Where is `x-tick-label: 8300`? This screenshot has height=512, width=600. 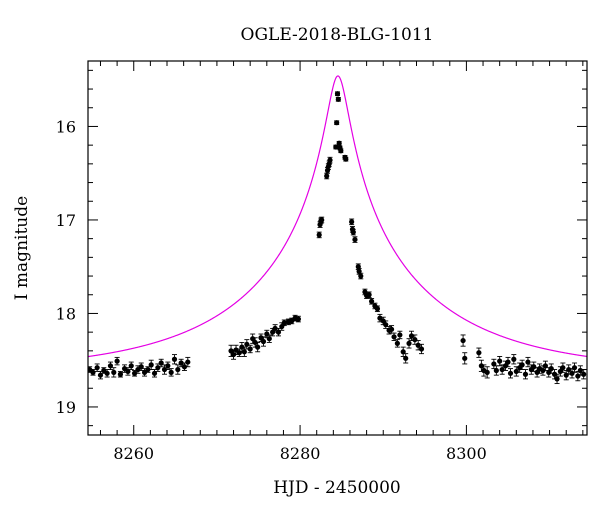
x-tick-label: 8300 is located at coordinates (466, 453).